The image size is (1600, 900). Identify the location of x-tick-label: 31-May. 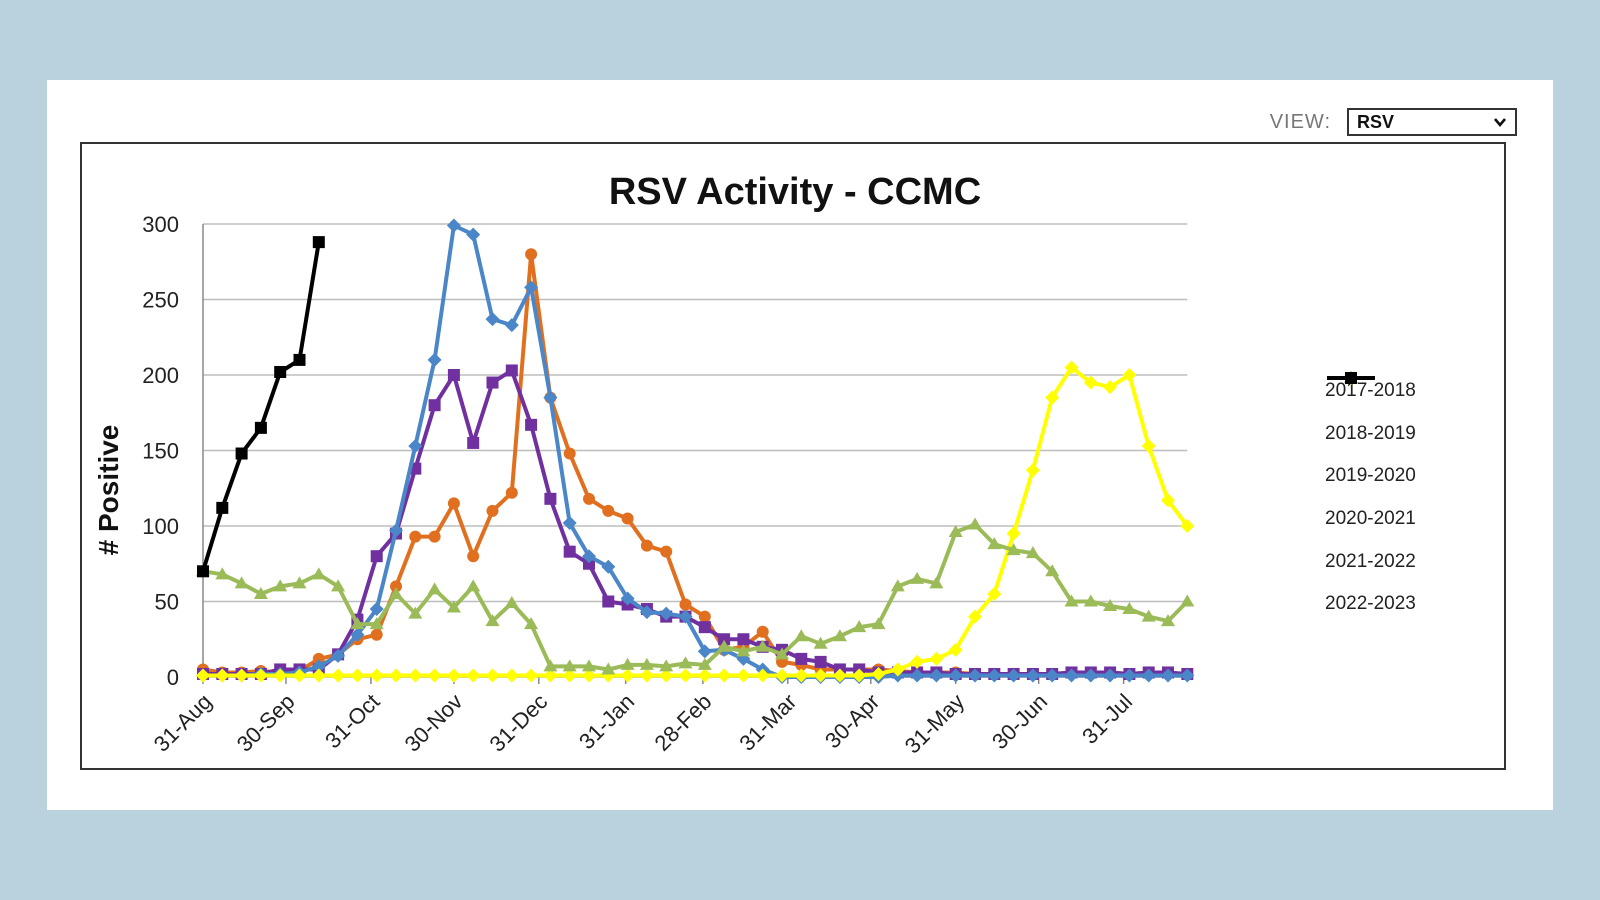
(935, 724).